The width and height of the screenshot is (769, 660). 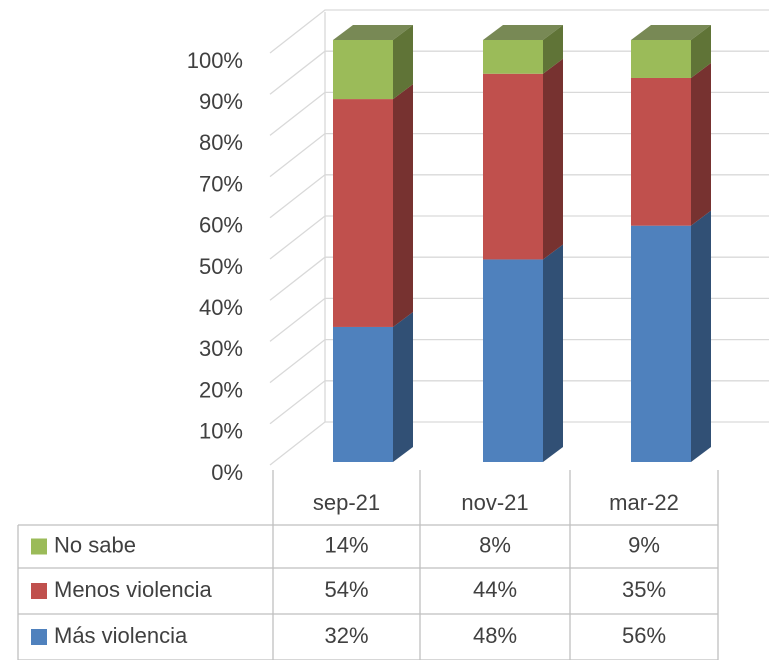 What do you see at coordinates (133, 589) in the screenshot?
I see `legend-label: Menos violencia` at bounding box center [133, 589].